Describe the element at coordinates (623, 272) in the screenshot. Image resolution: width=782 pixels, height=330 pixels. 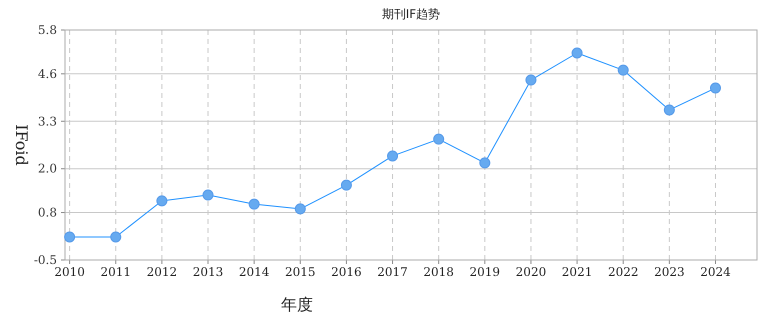
I see `x-tick-label: 2022` at that location.